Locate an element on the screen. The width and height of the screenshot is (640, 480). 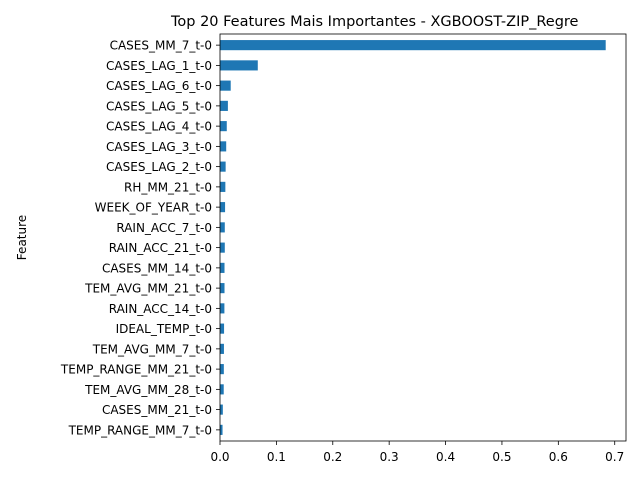
y-tick-label: CASES_MM_21_t-0 is located at coordinates (157, 410).